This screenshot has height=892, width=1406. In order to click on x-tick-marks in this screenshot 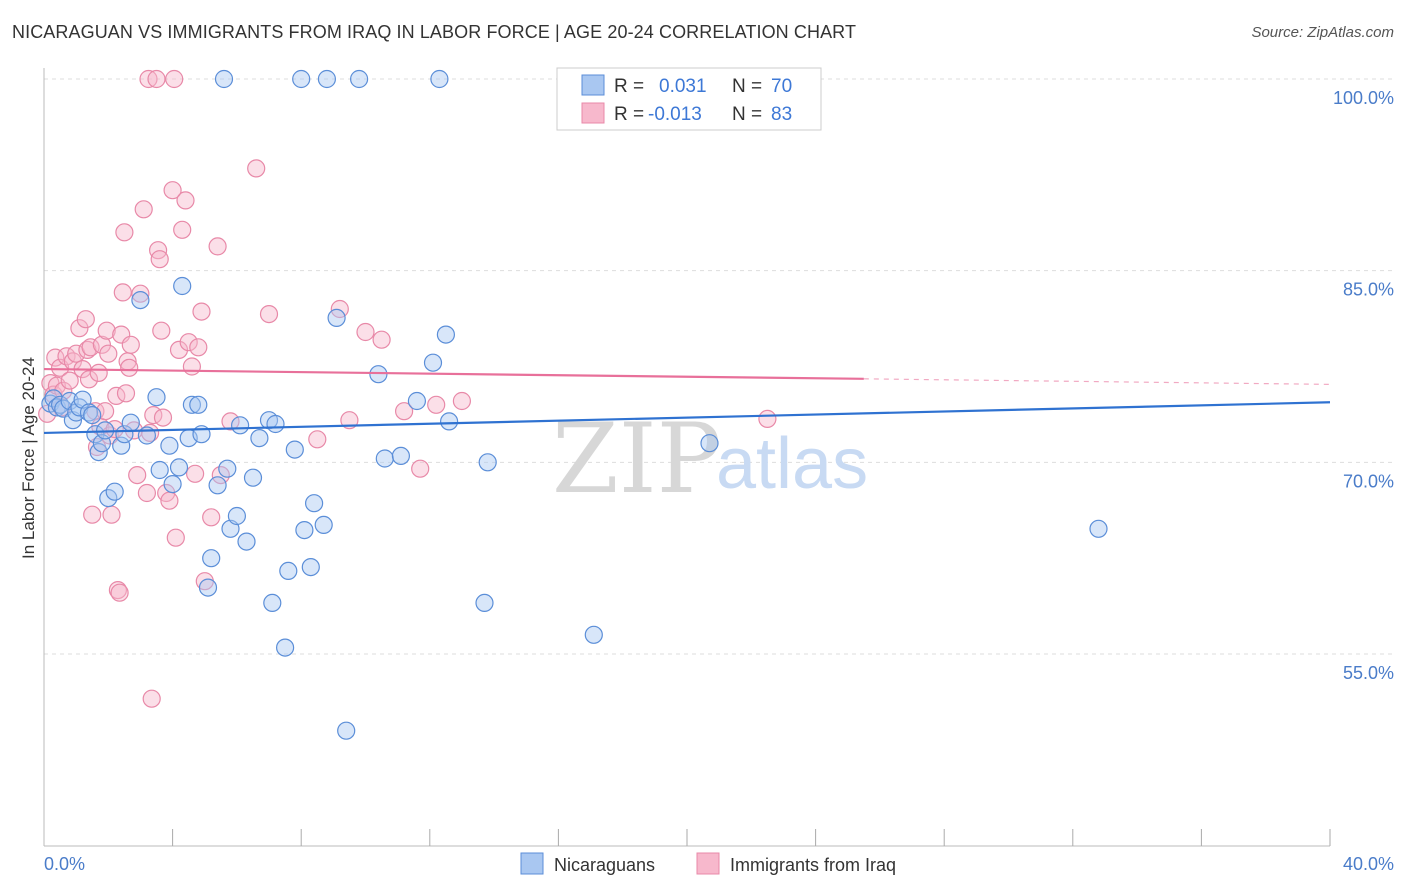, I will do `click(687, 837)`.